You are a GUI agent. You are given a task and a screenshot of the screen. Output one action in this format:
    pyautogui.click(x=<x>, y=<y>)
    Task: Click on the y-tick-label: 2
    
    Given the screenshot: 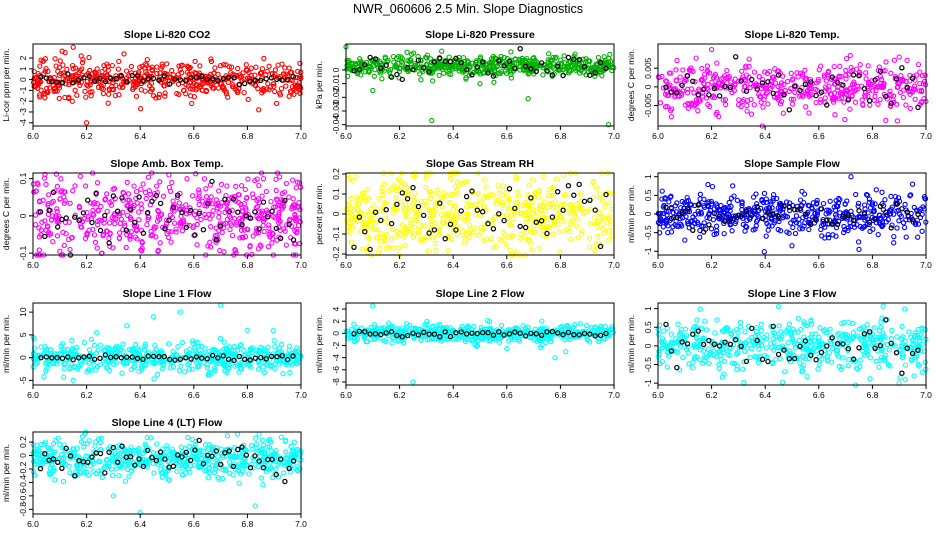 What is the action you would take?
    pyautogui.click(x=23, y=57)
    